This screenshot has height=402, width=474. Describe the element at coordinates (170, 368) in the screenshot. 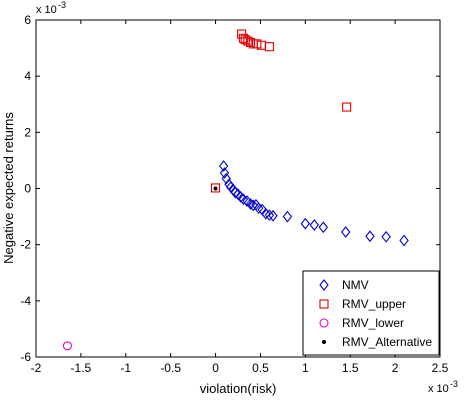

I see `x-tick-label: -0.5` at that location.